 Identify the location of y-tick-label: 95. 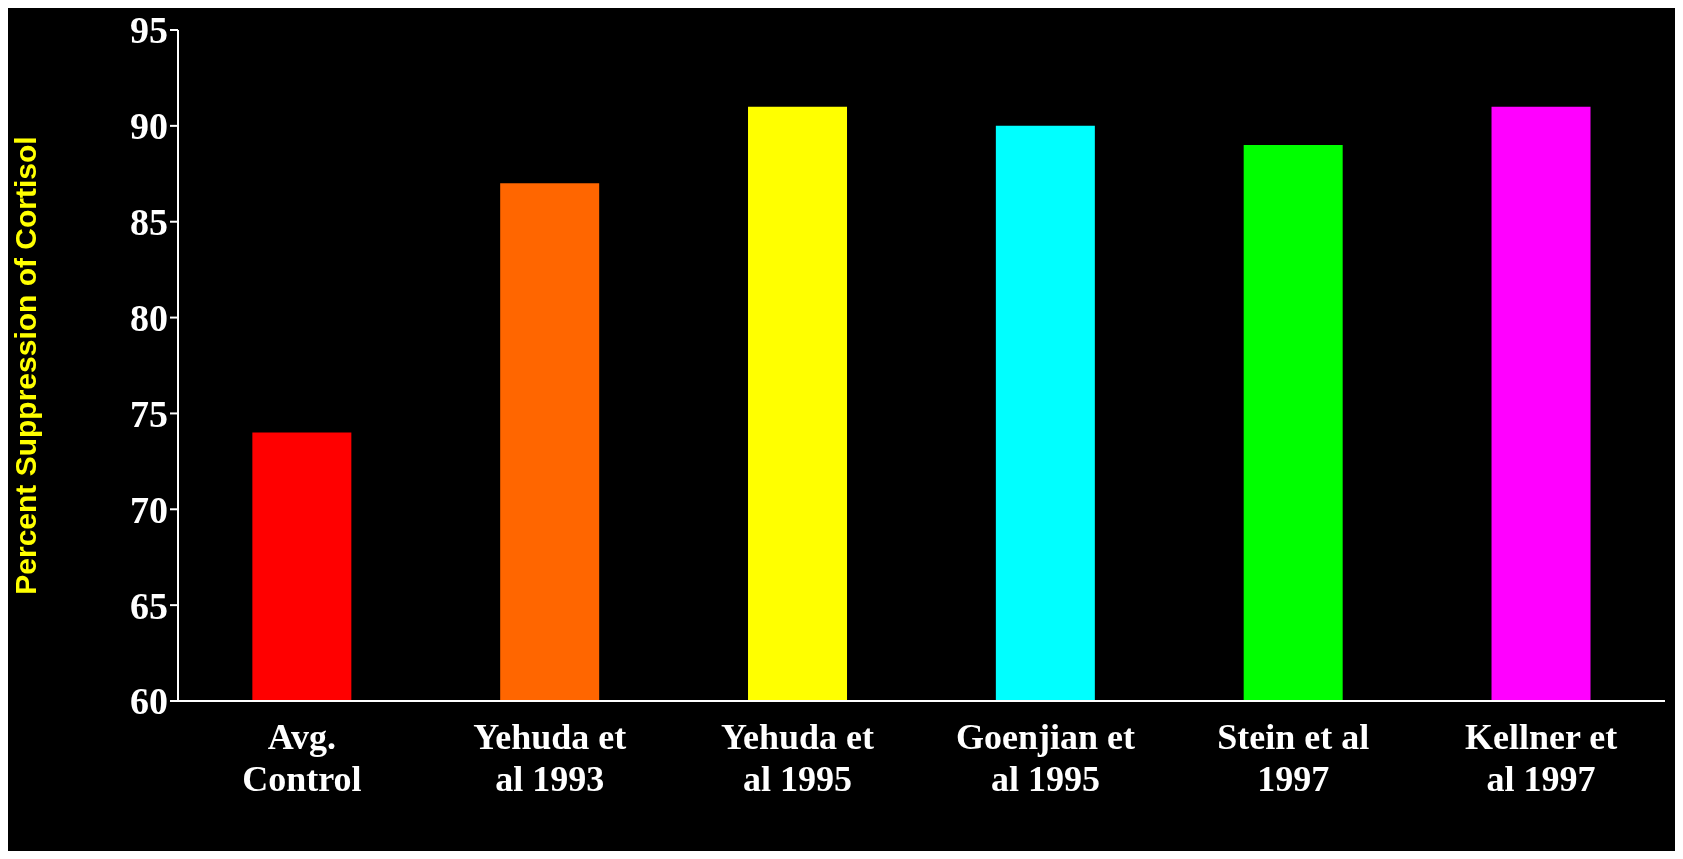
(149, 30).